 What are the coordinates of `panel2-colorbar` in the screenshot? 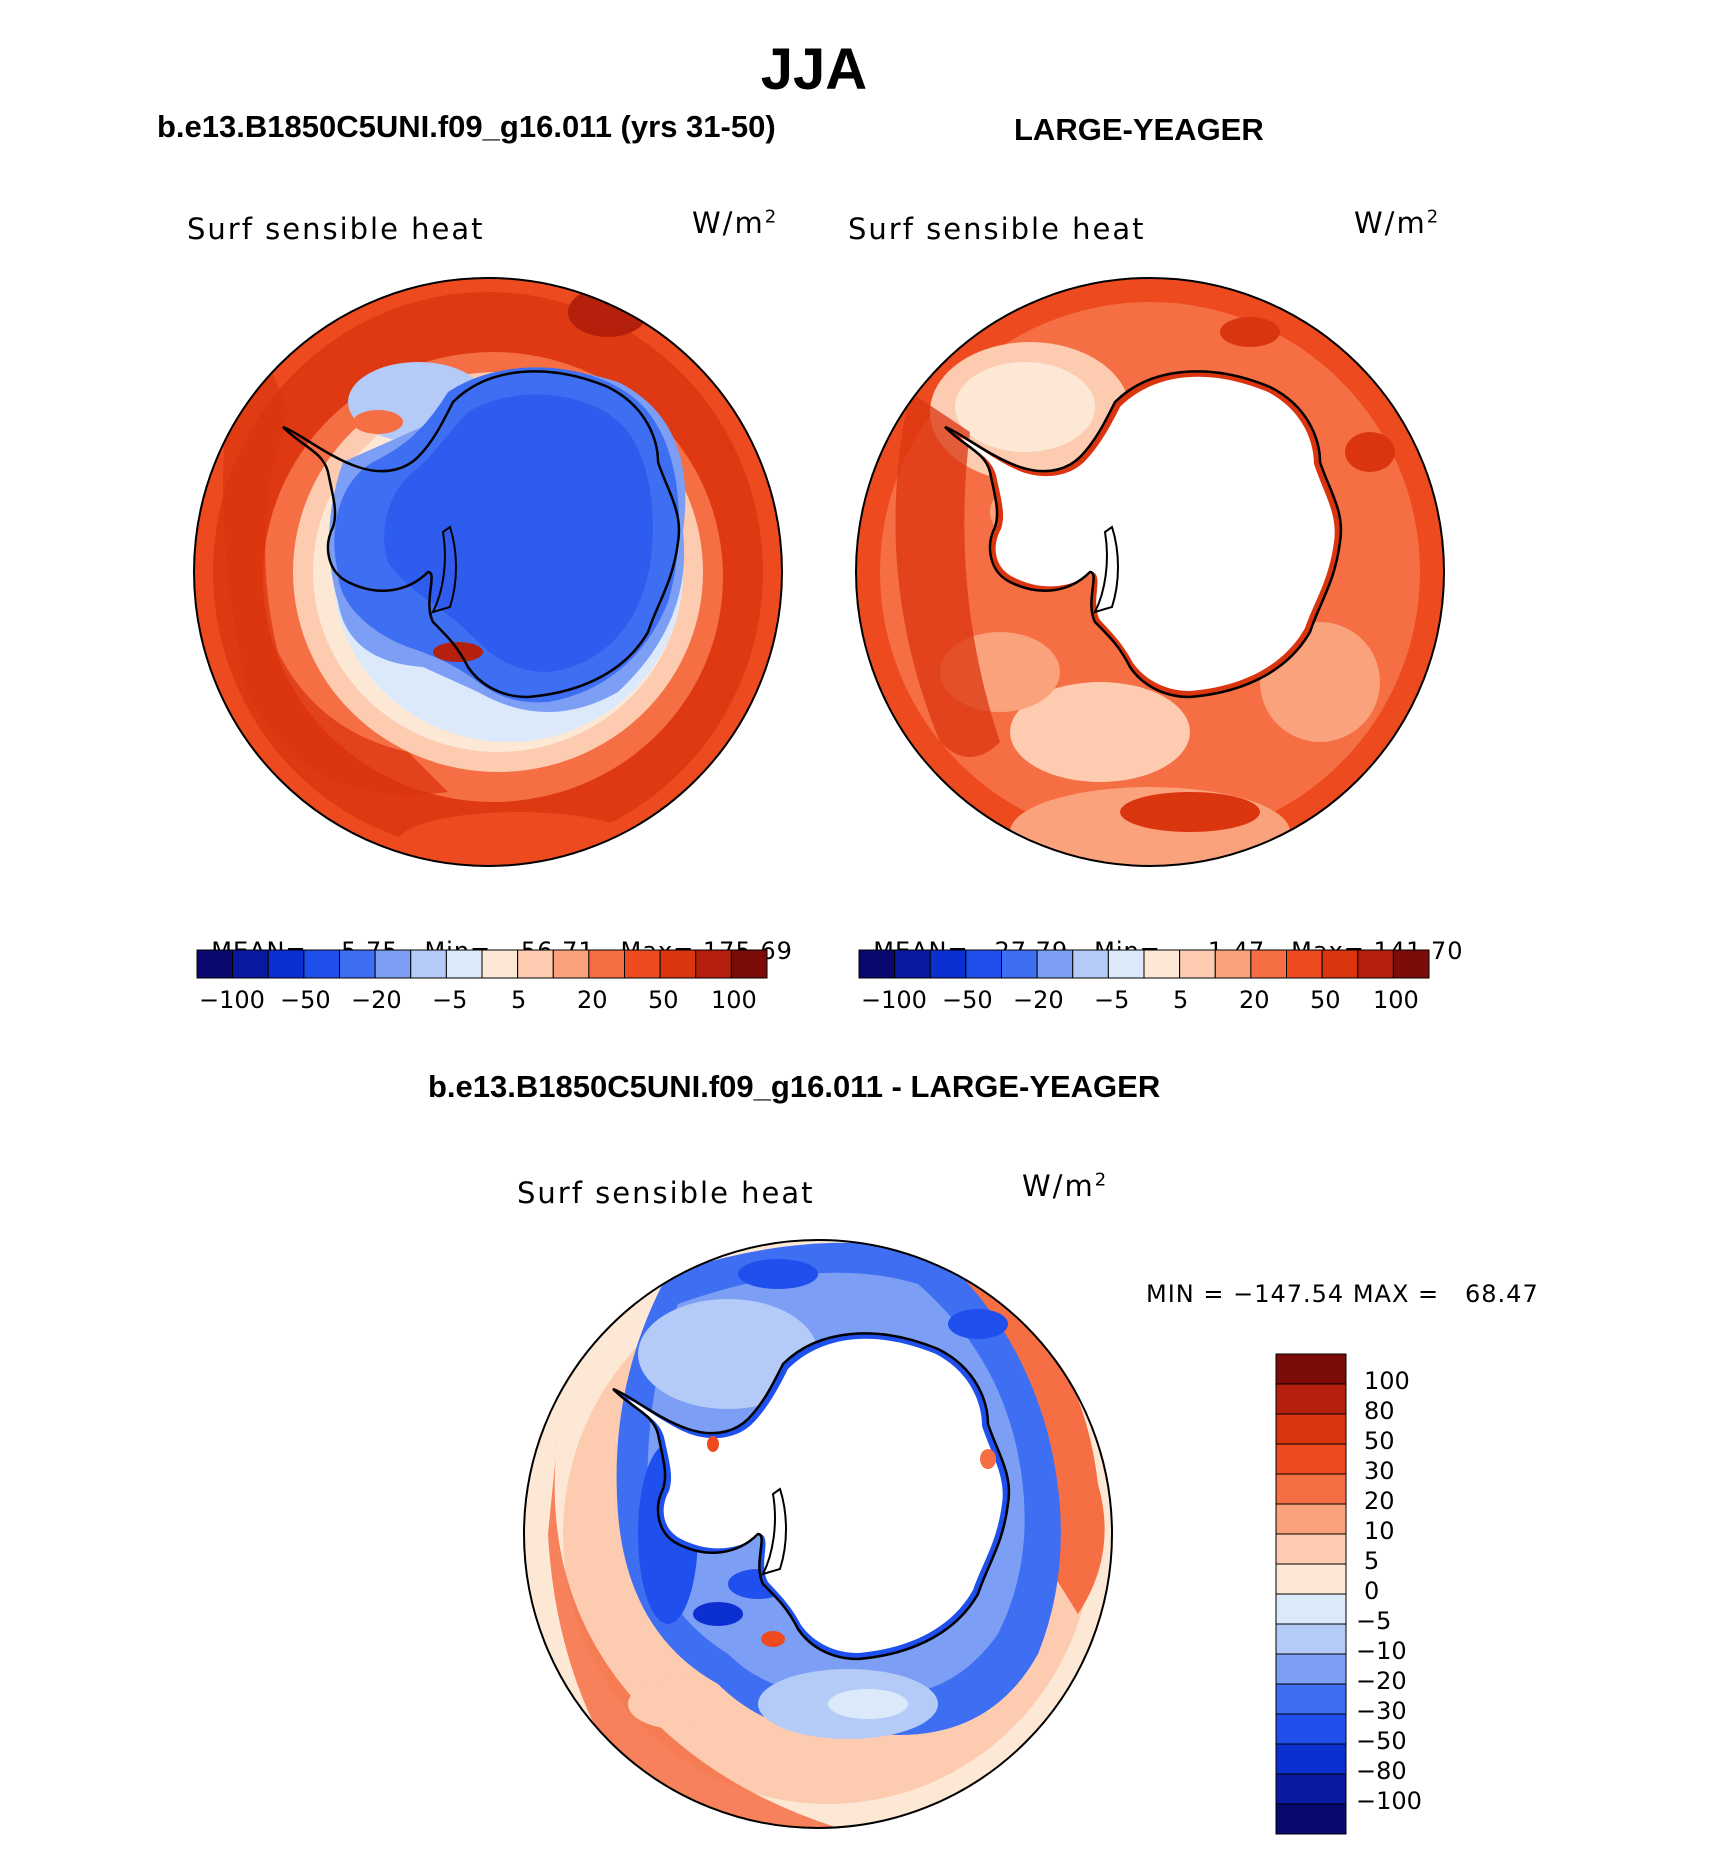 It's located at (1144, 964).